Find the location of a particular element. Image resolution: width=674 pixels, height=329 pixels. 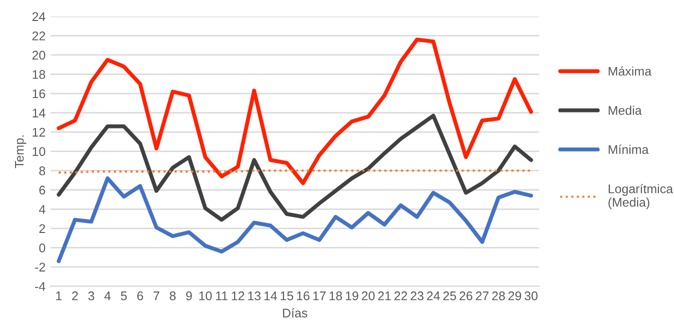

y-tick-label: -2 is located at coordinates (40, 267).